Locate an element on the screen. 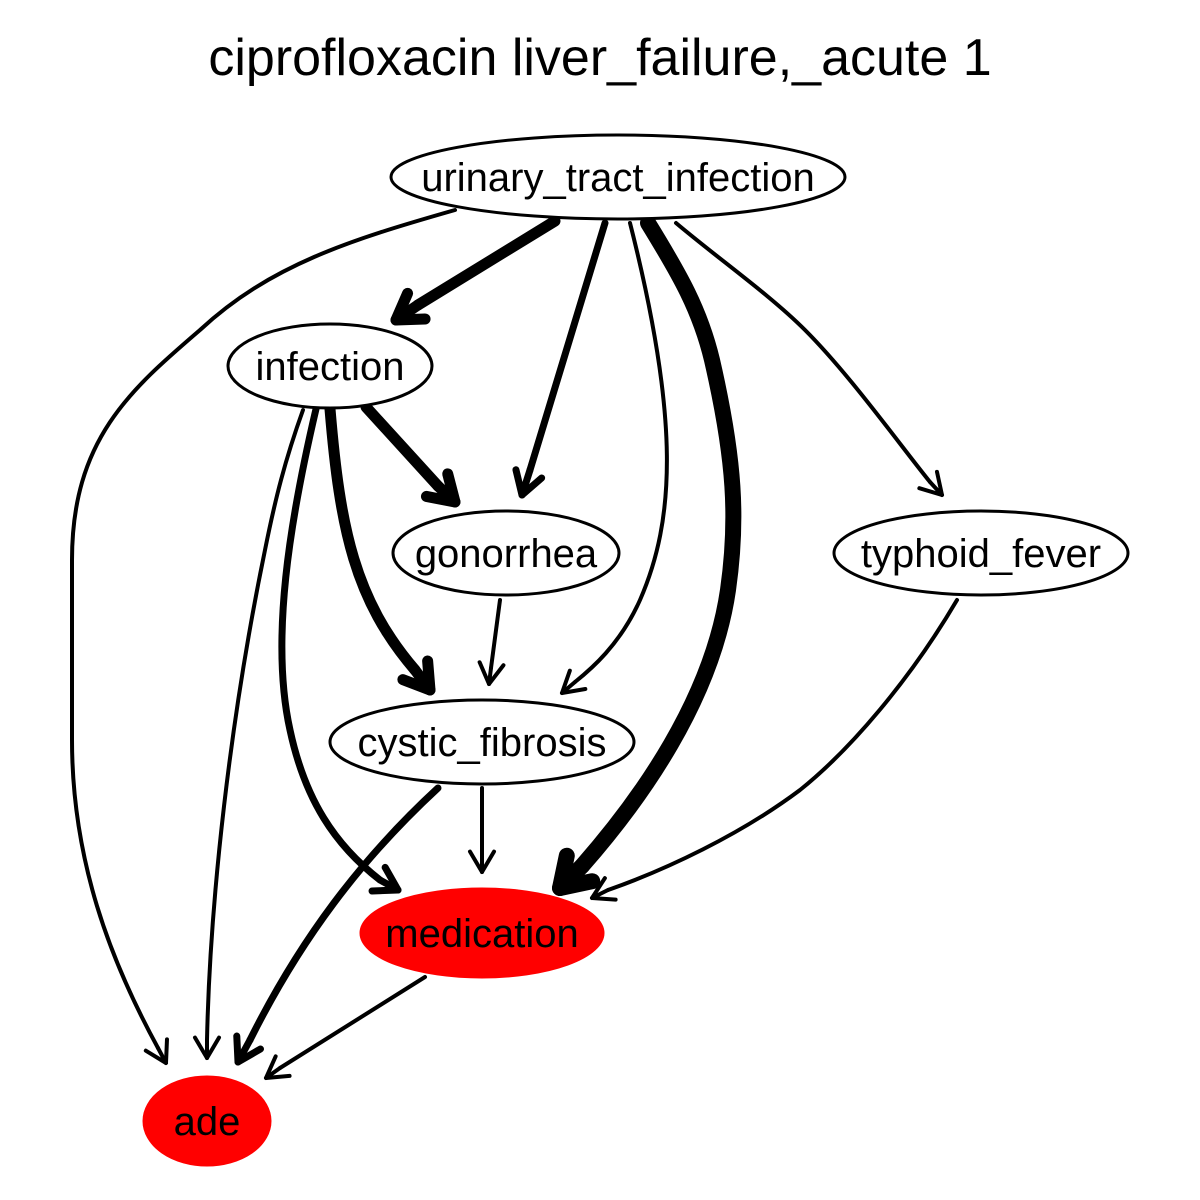  edge-urinary_tract_infection-to-gonorrhea is located at coordinates (560, 359).